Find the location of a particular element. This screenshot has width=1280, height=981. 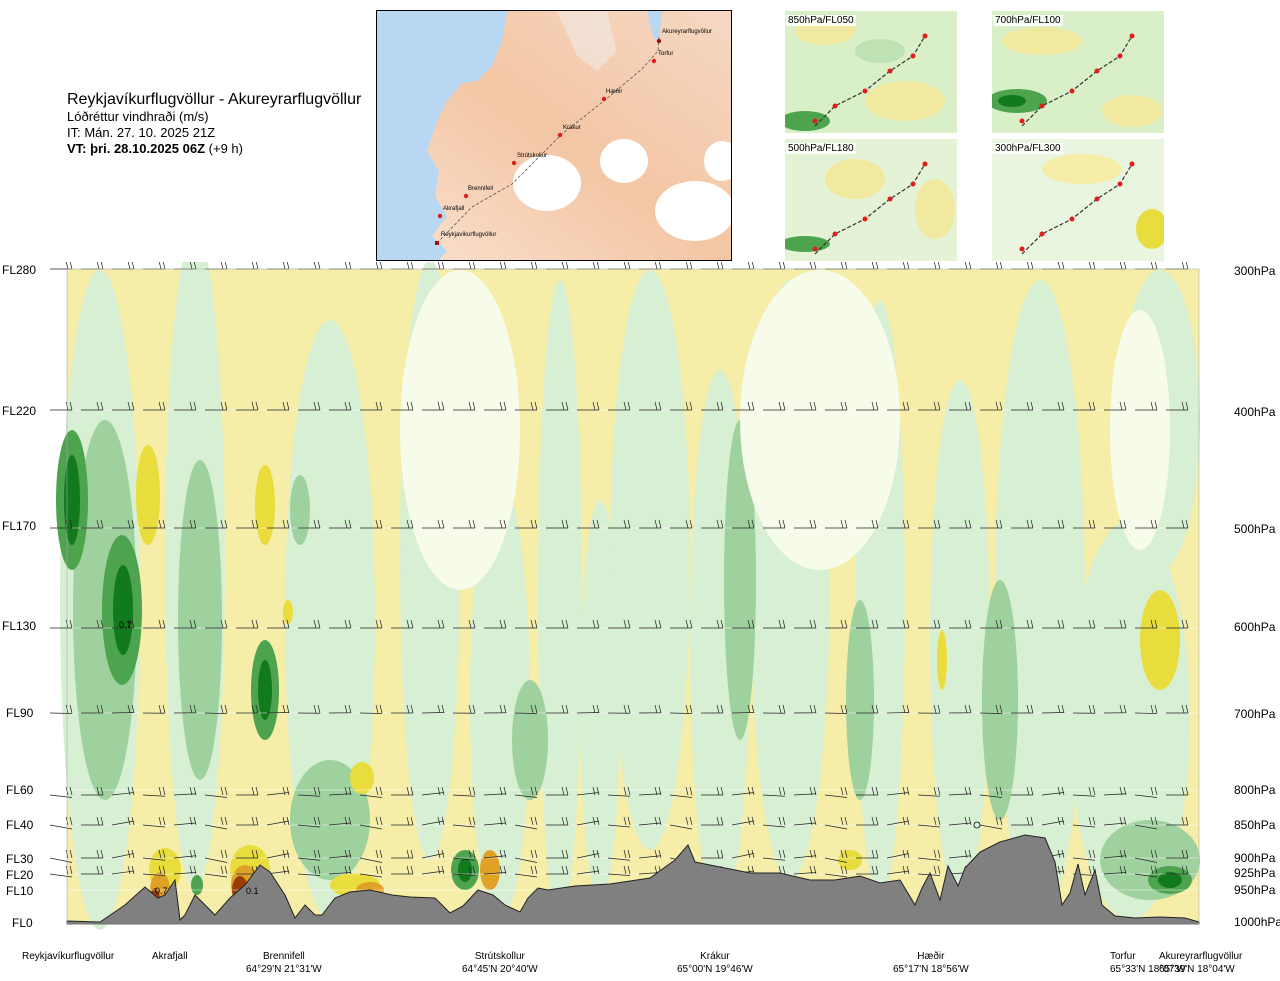

level-map-850: 850hPa/FL050 is located at coordinates (871, 72).